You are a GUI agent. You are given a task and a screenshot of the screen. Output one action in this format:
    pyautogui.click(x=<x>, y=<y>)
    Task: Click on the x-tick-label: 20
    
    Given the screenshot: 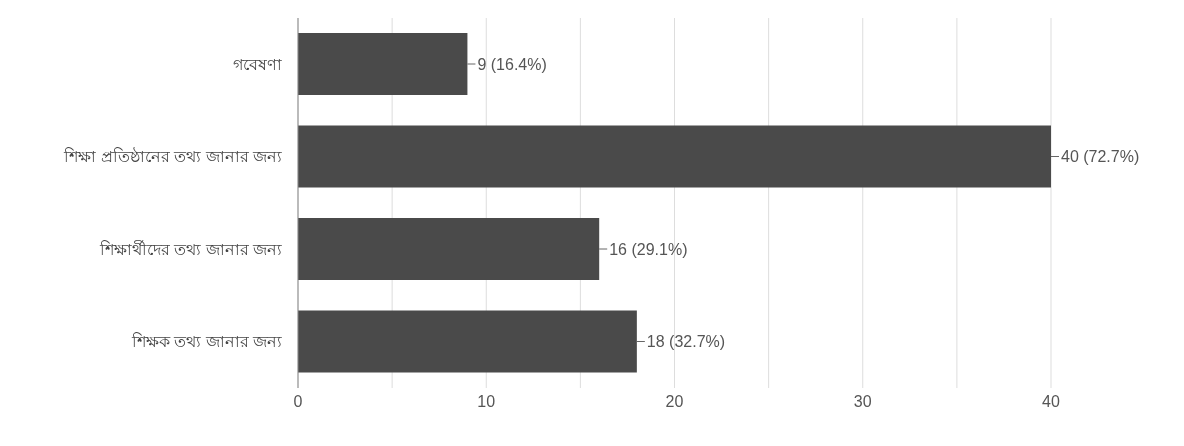 What is the action you would take?
    pyautogui.click(x=674, y=402)
    